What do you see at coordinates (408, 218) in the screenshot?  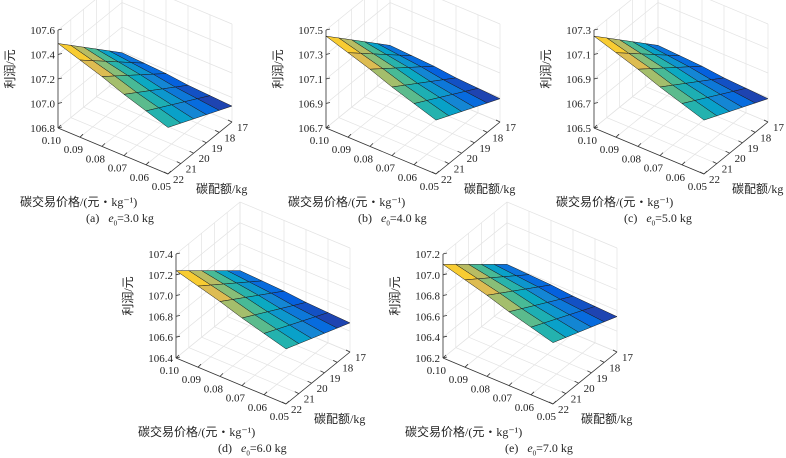 I see `e0-value: =4.0 kg` at bounding box center [408, 218].